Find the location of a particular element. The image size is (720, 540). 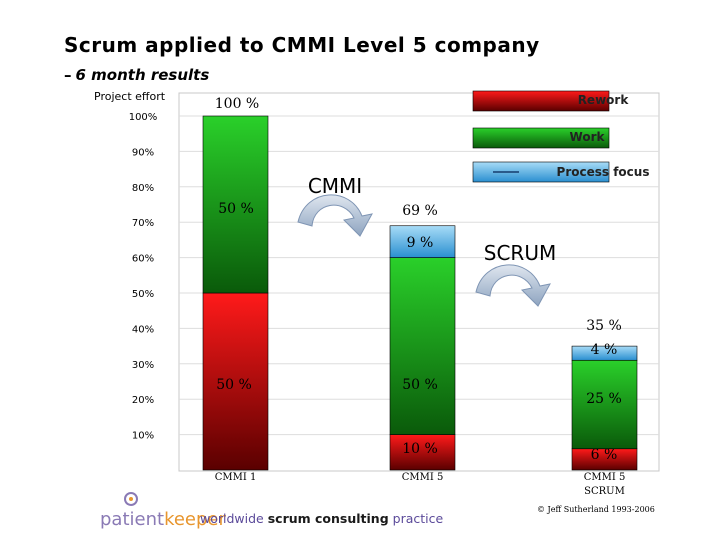

rework-label: 10 % is located at coordinates (420, 449).